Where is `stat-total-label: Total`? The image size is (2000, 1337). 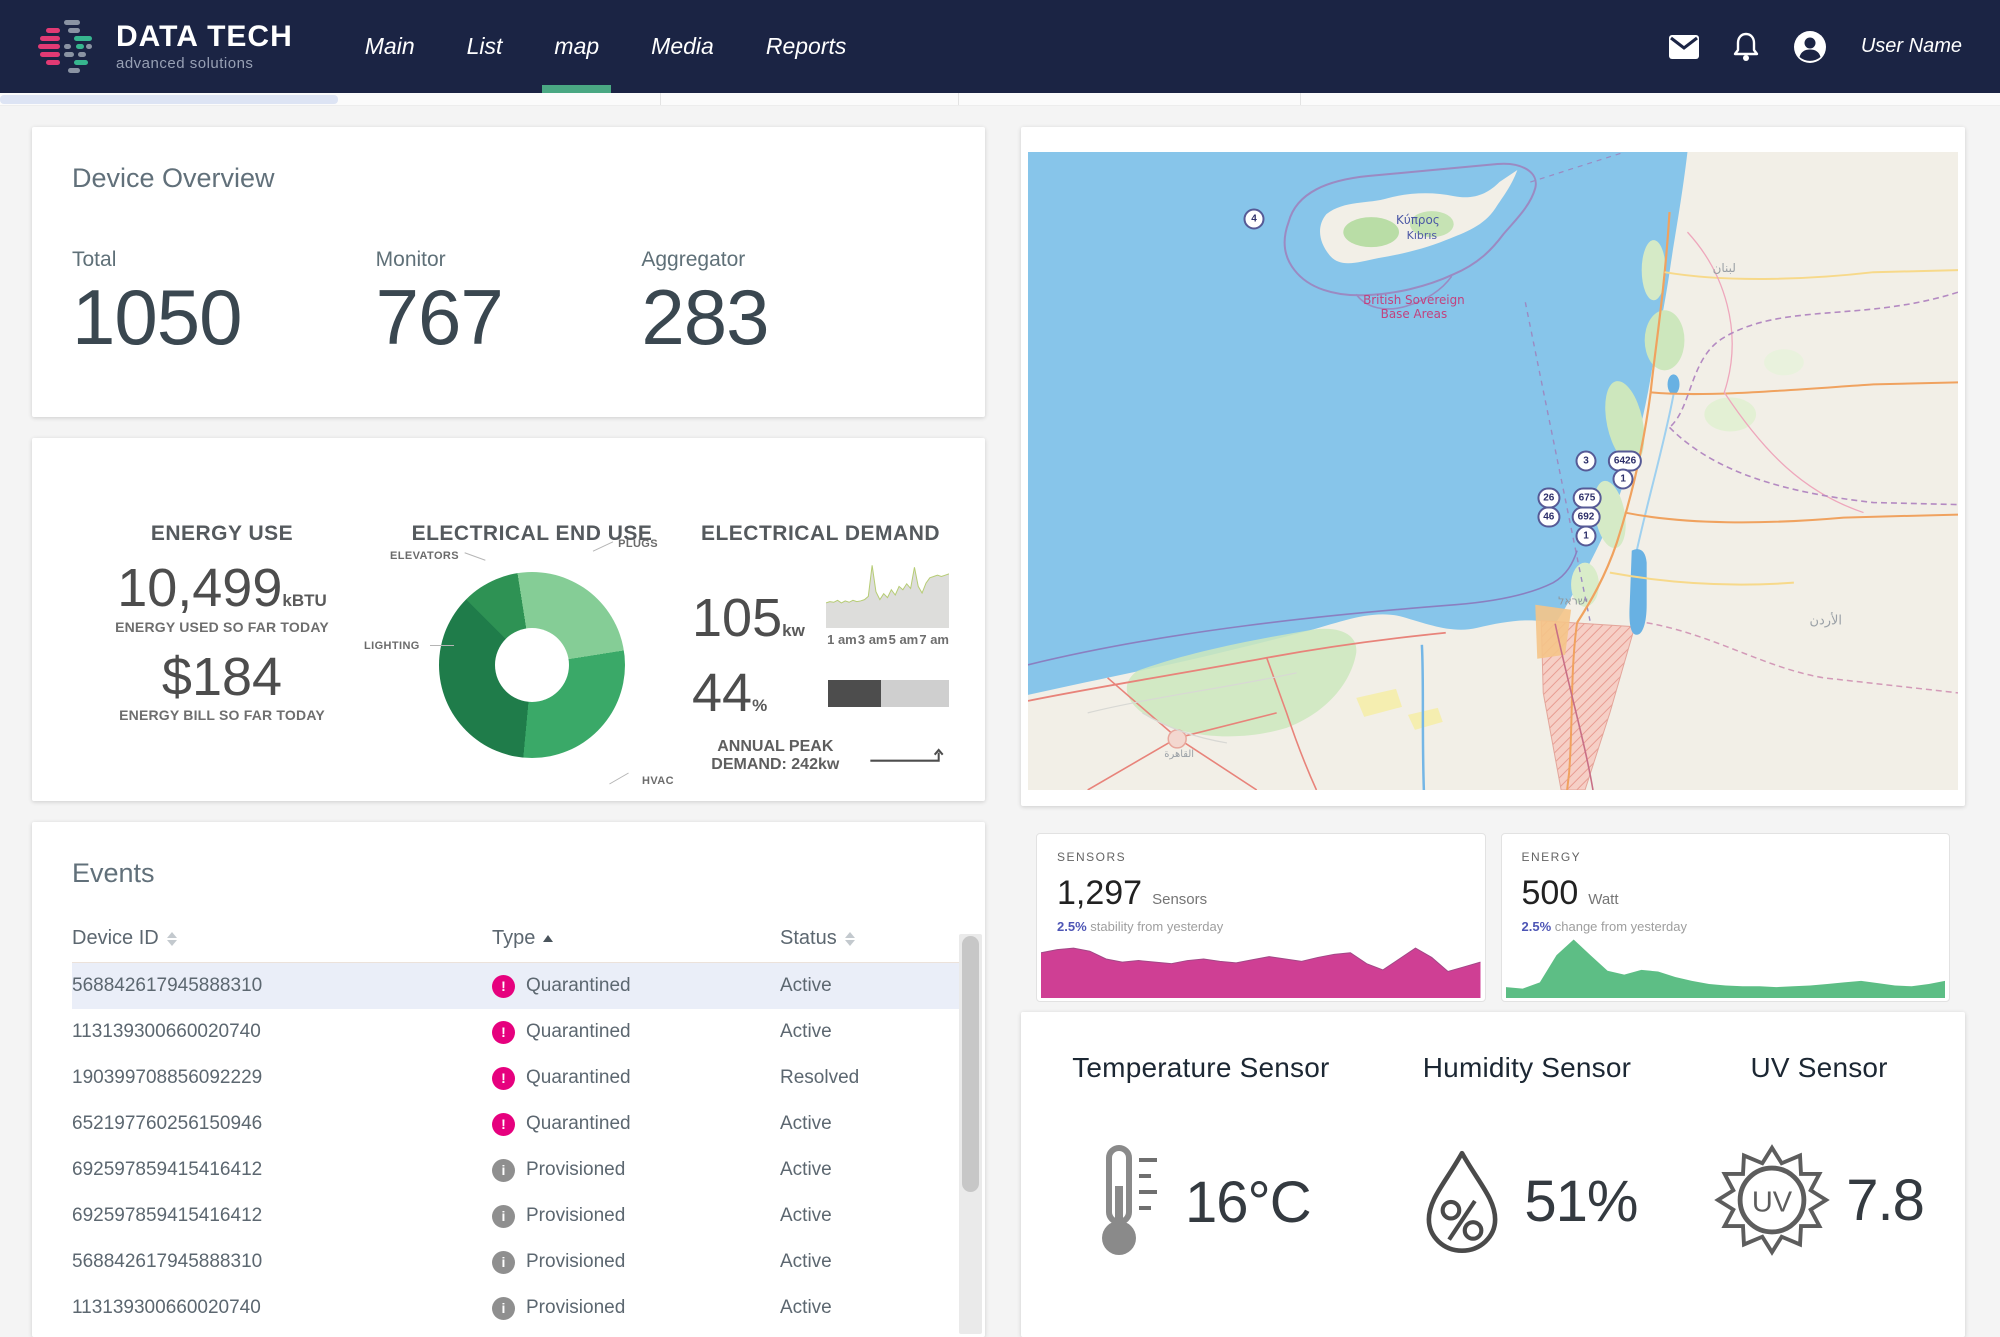
stat-total-label: Total is located at coordinates (94, 259).